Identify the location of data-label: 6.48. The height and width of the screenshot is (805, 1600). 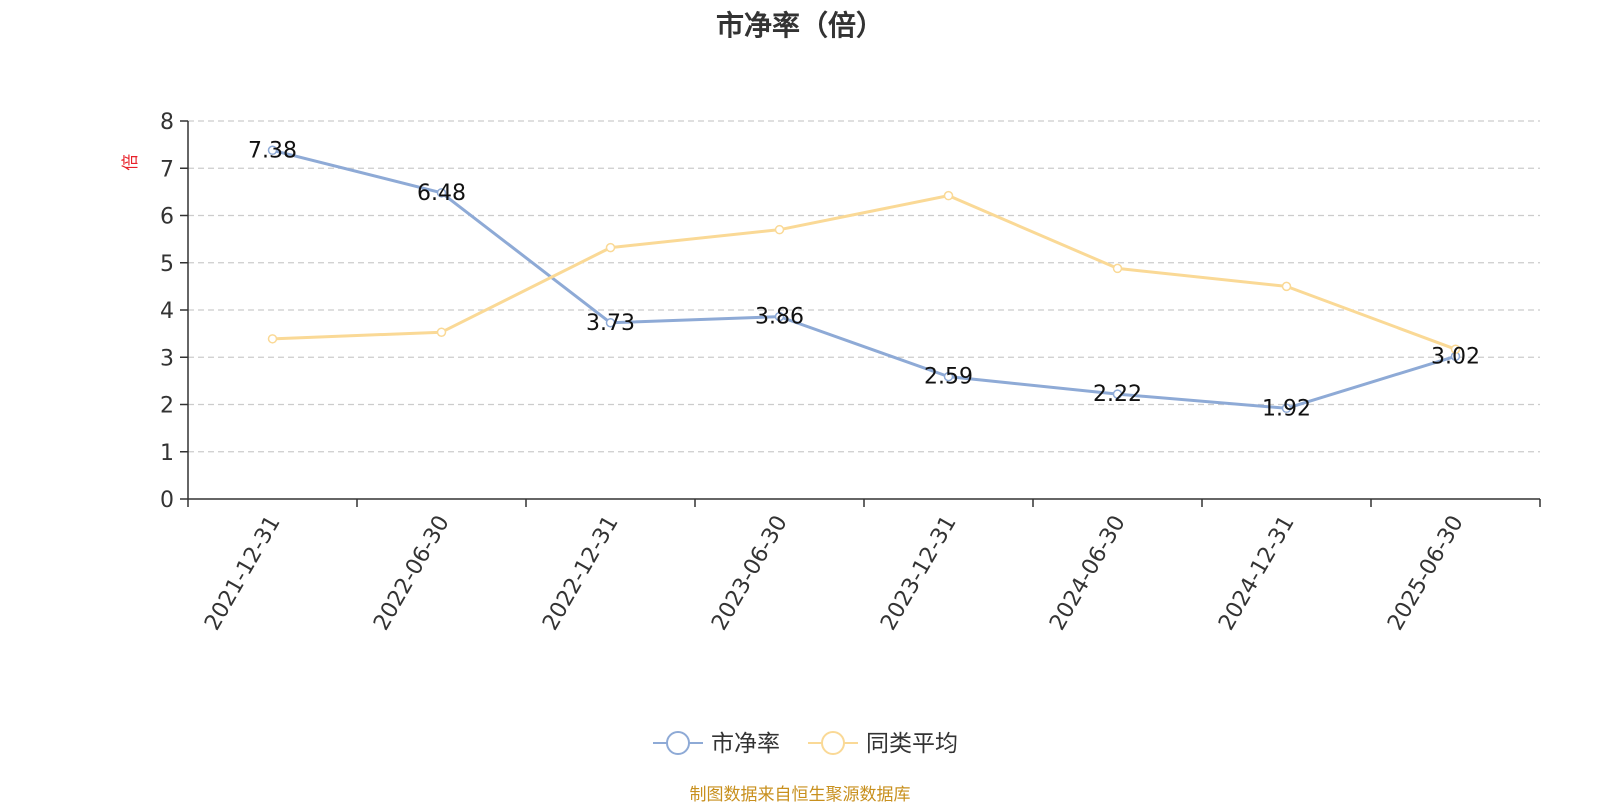
(441, 193).